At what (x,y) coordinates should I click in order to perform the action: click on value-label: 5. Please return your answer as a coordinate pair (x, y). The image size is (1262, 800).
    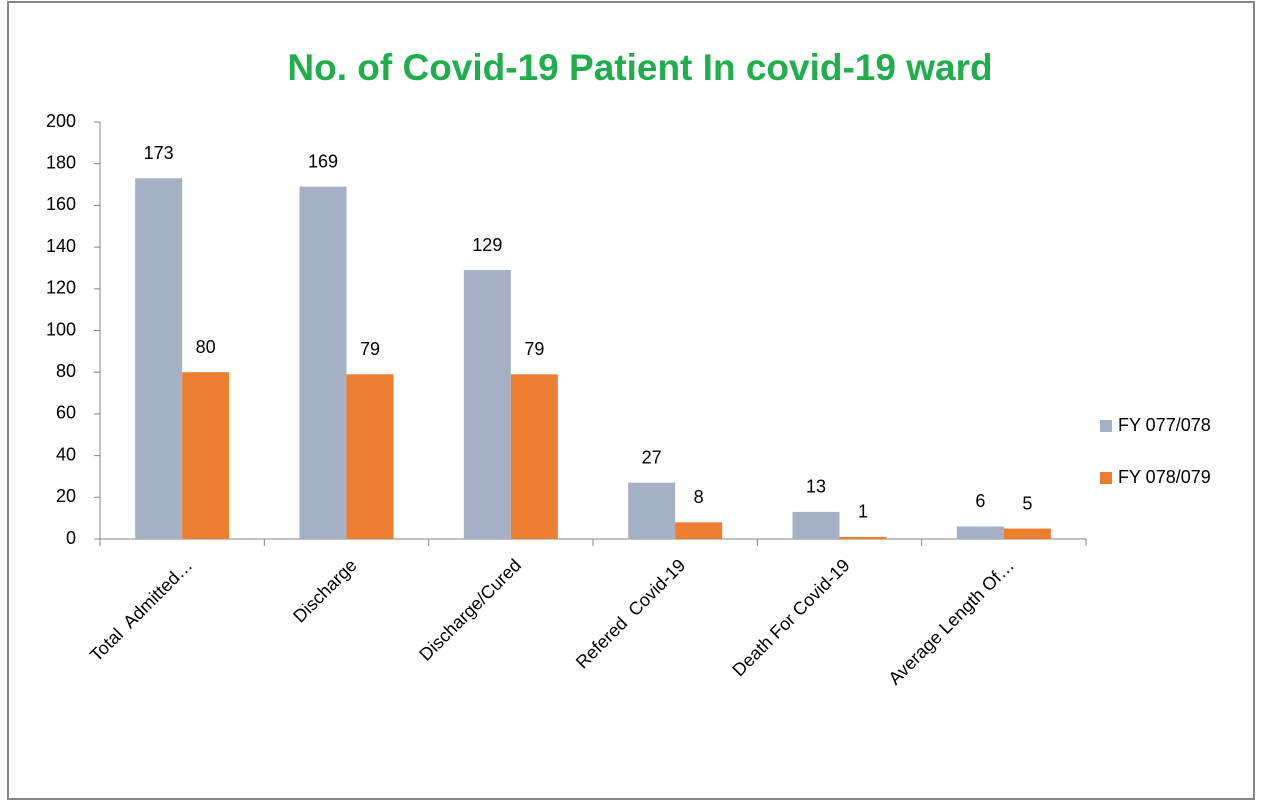
    Looking at the image, I should click on (1027, 503).